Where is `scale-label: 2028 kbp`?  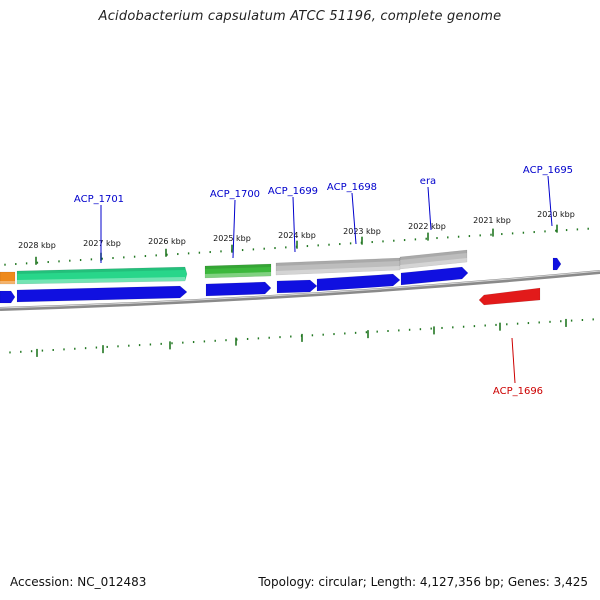
scale-label: 2028 kbp is located at coordinates (37, 245).